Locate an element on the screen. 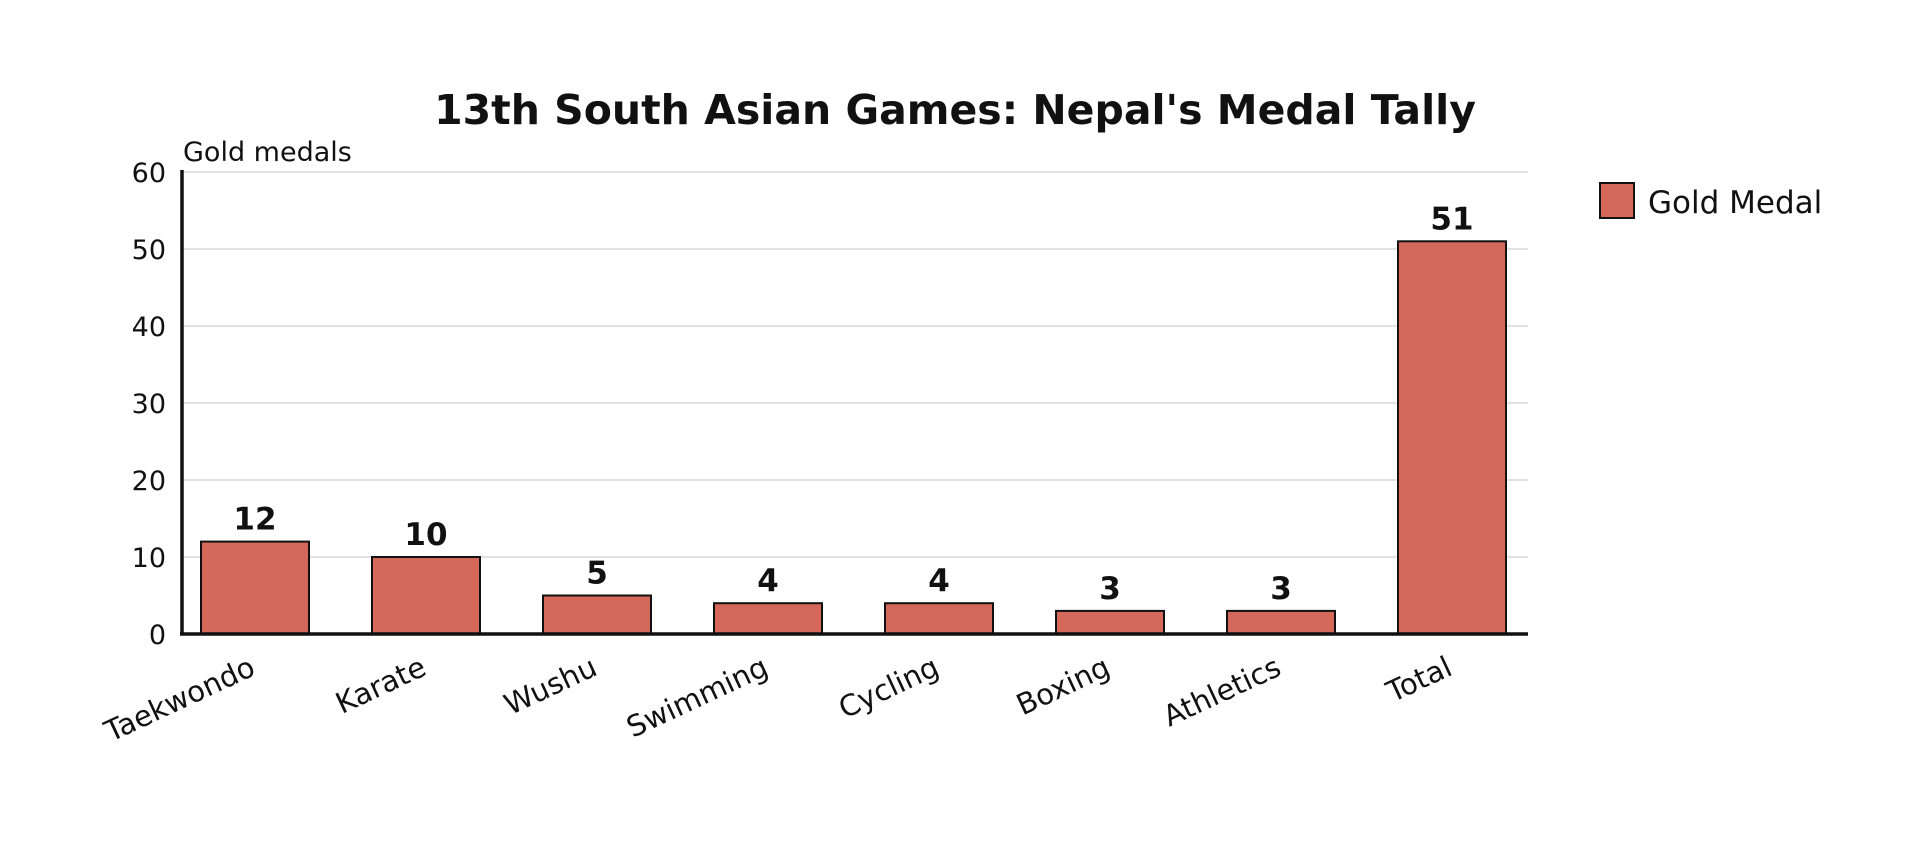 This screenshot has width=1906, height=861. x-tick-label: Cycling is located at coordinates (888, 688).